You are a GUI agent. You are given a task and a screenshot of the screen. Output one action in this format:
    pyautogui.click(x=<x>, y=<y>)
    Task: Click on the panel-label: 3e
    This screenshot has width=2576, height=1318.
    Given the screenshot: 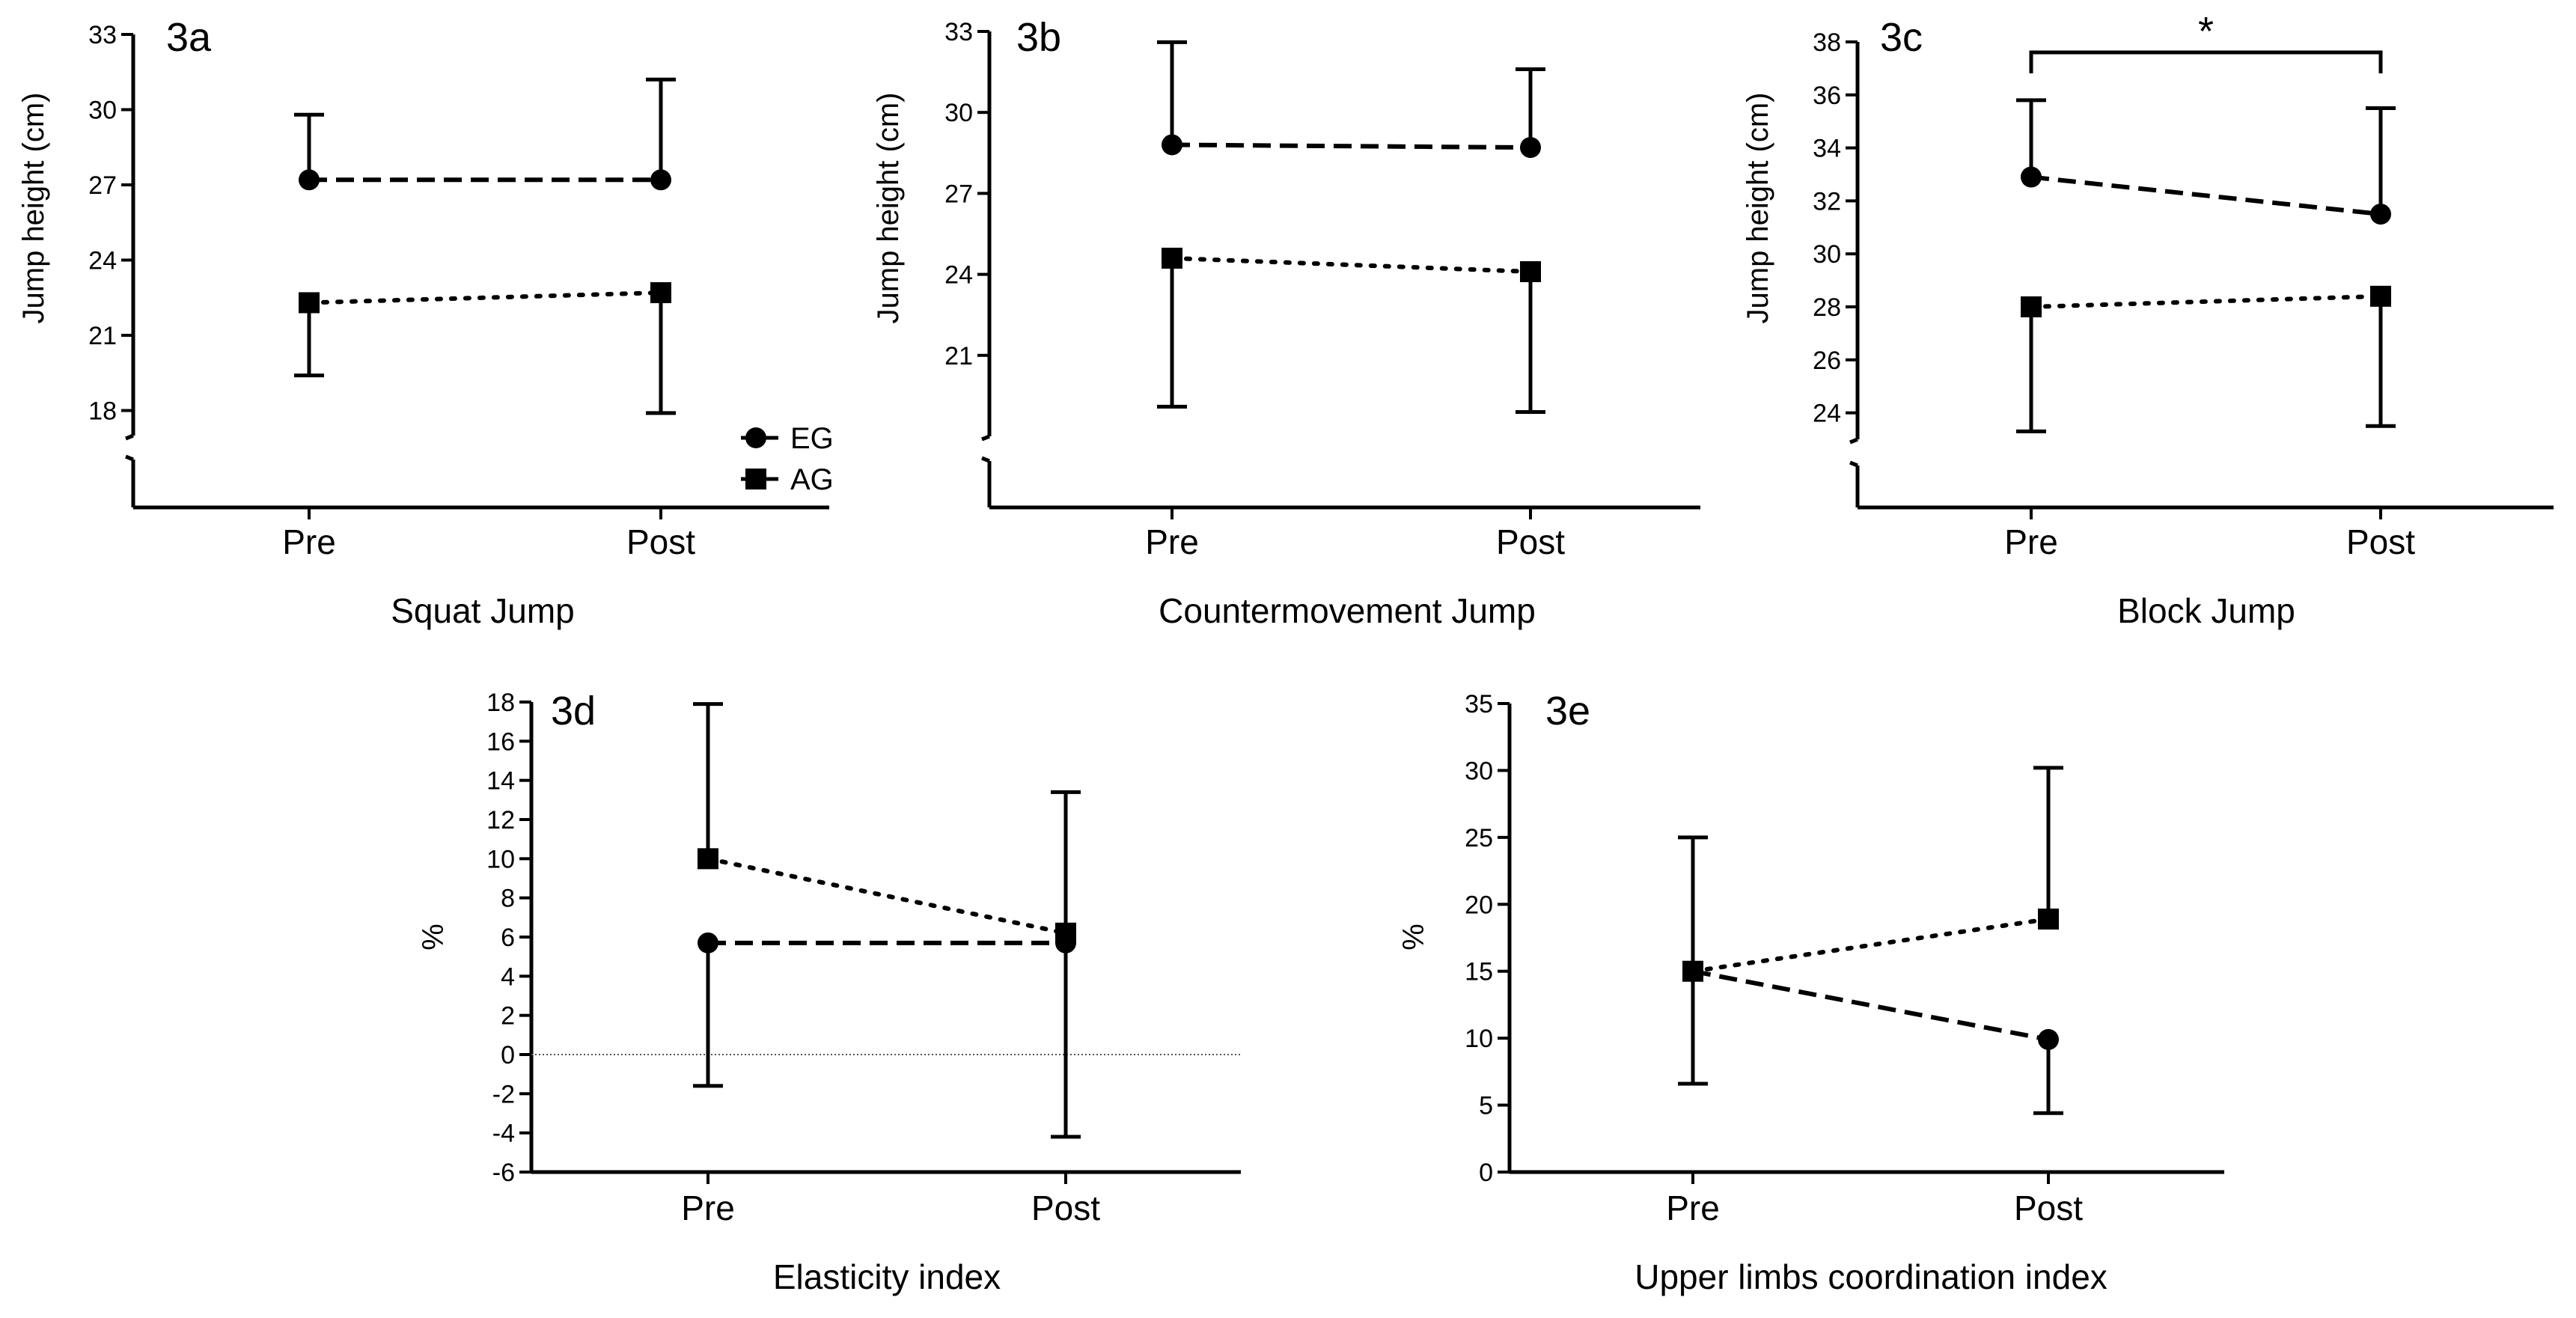 What is the action you would take?
    pyautogui.click(x=1567, y=711)
    